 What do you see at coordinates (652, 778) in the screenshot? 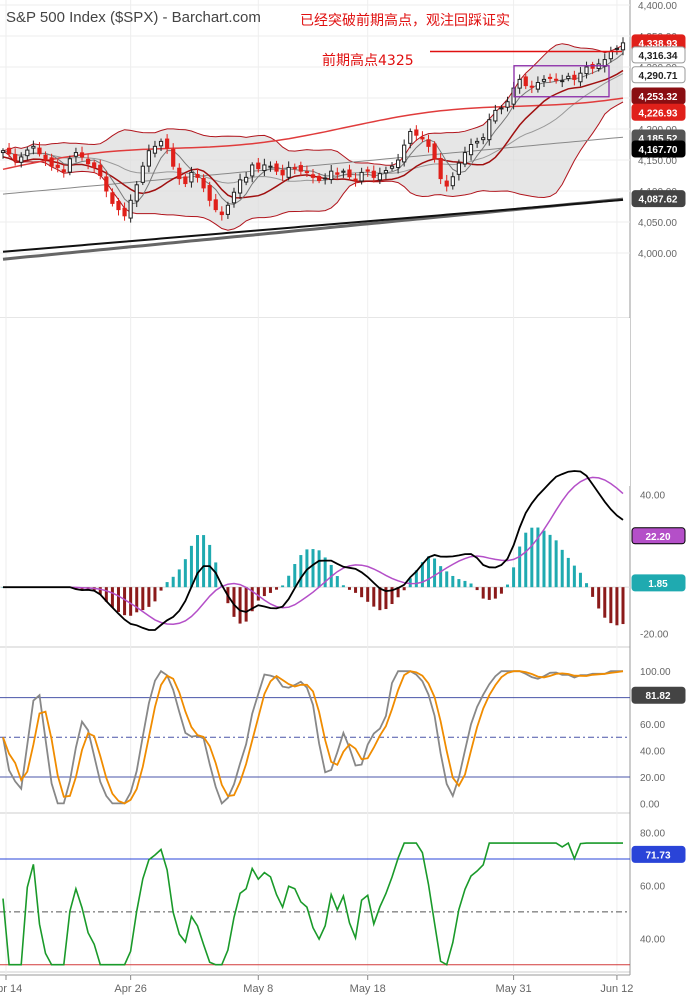
I see `stoch-y-label-1: 20.00` at bounding box center [652, 778].